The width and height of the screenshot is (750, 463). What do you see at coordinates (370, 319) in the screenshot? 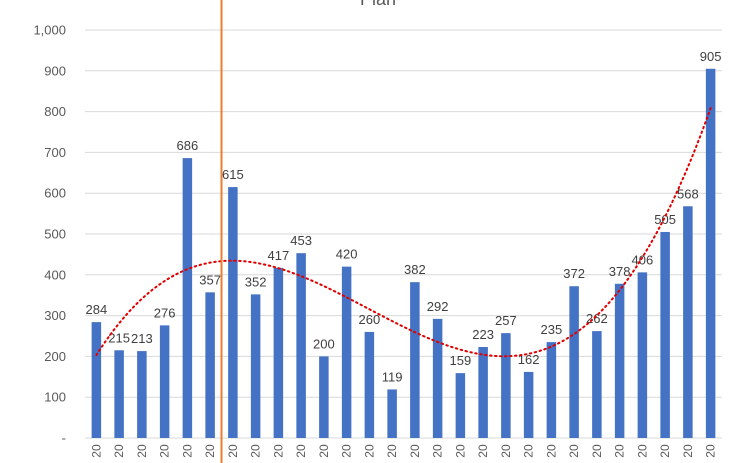
I see `data-label: 260` at bounding box center [370, 319].